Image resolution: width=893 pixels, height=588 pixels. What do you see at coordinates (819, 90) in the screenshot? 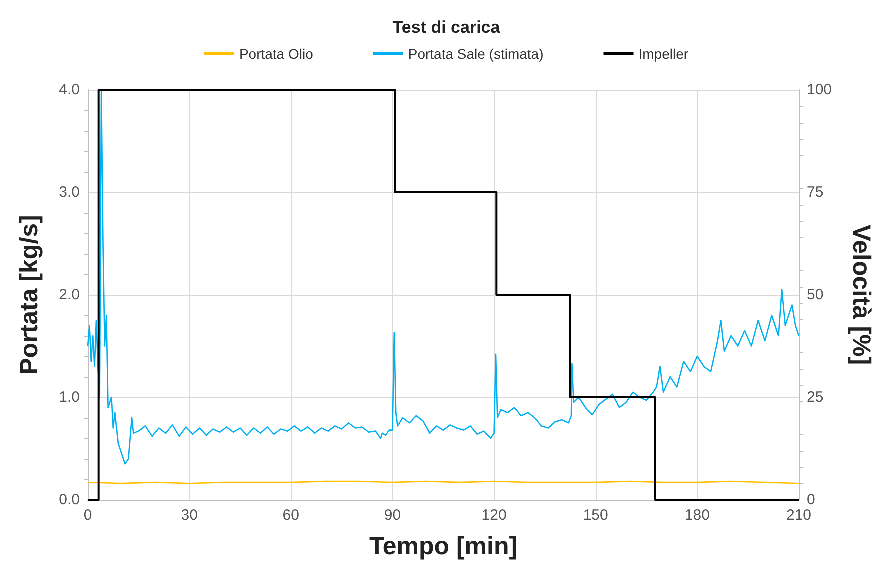
I see `y2-tick-label: 100` at bounding box center [819, 90].